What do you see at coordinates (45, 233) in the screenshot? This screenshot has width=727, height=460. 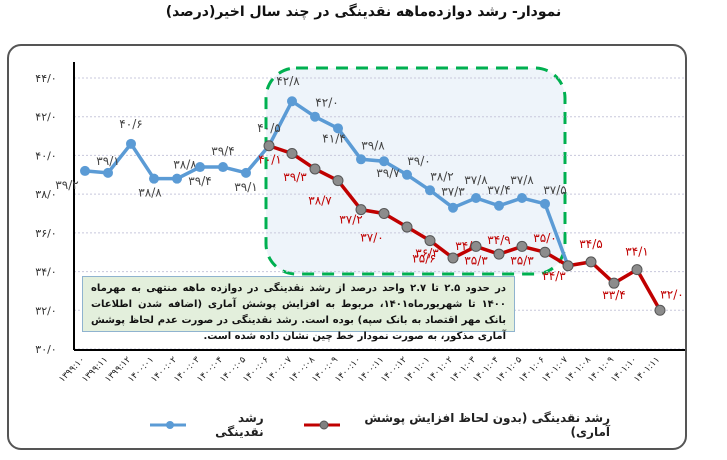 I see `y-tick-label: ۳۶/۰` at bounding box center [45, 233].